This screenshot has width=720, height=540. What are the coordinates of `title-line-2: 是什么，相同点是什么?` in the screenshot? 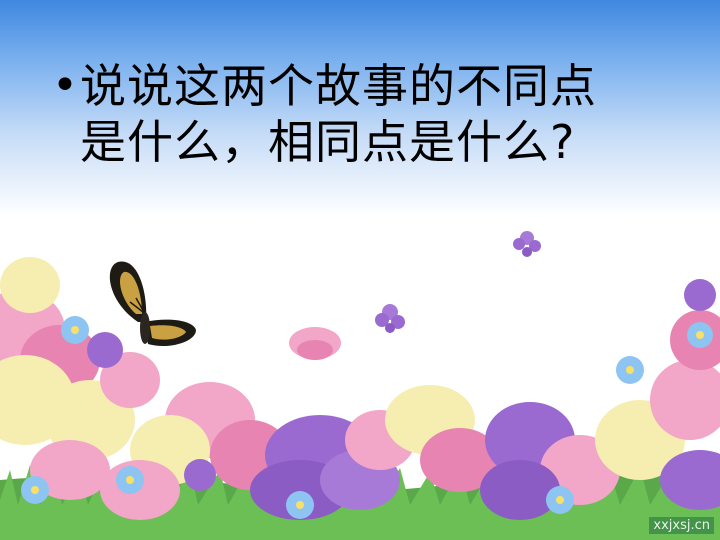 It's located at (328, 142).